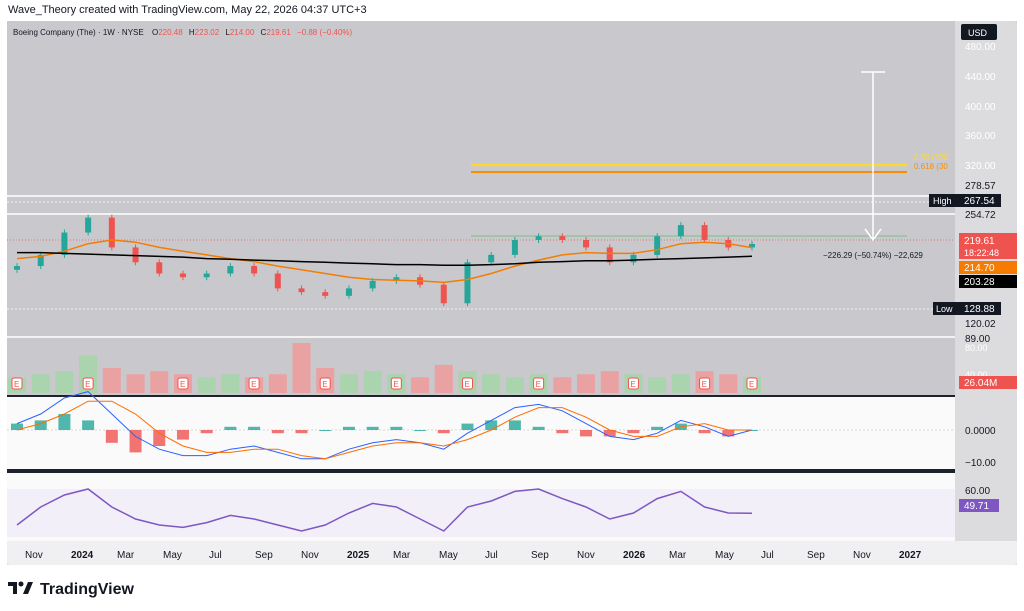 The width and height of the screenshot is (1024, 611). I want to click on measure-label: −226.29 (−50.74%) −22,629, so click(873, 255).